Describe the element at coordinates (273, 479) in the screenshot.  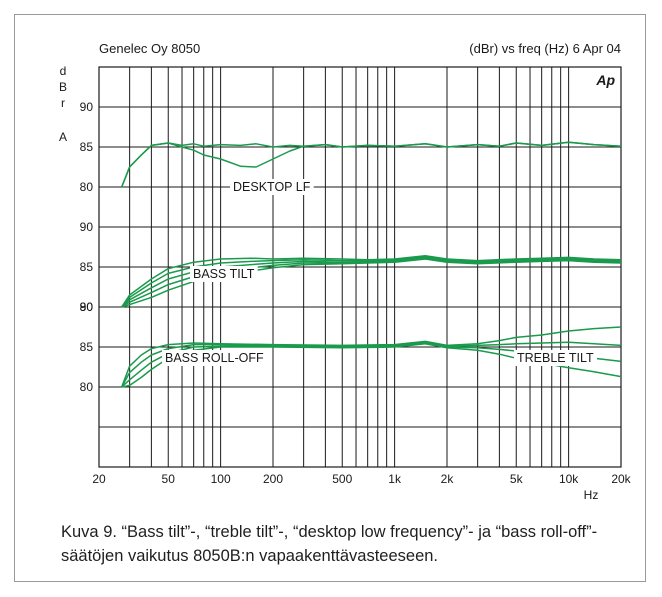
I see `x-tick-label: 200` at that location.